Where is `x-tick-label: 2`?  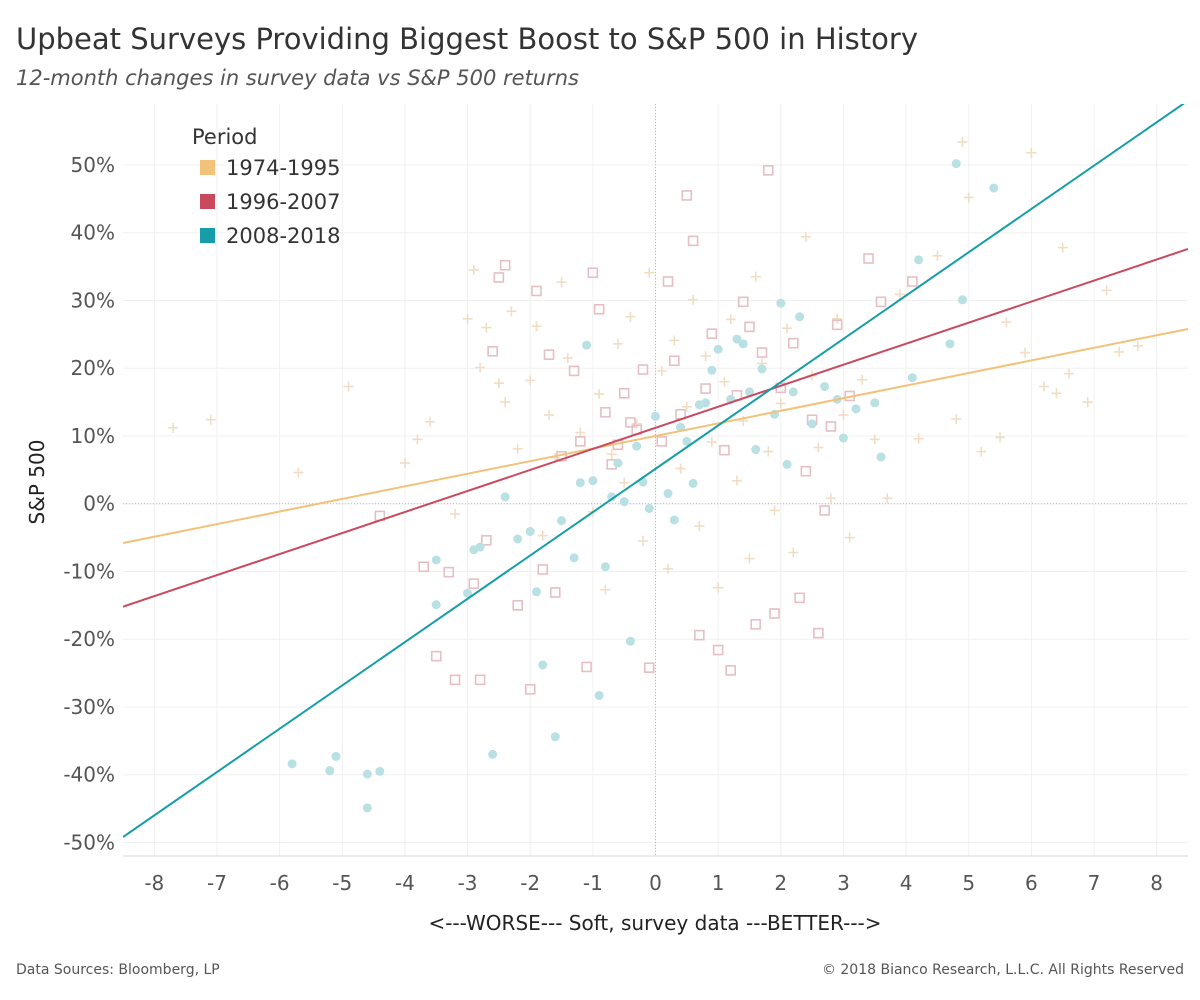
x-tick-label: 2 is located at coordinates (780, 883).